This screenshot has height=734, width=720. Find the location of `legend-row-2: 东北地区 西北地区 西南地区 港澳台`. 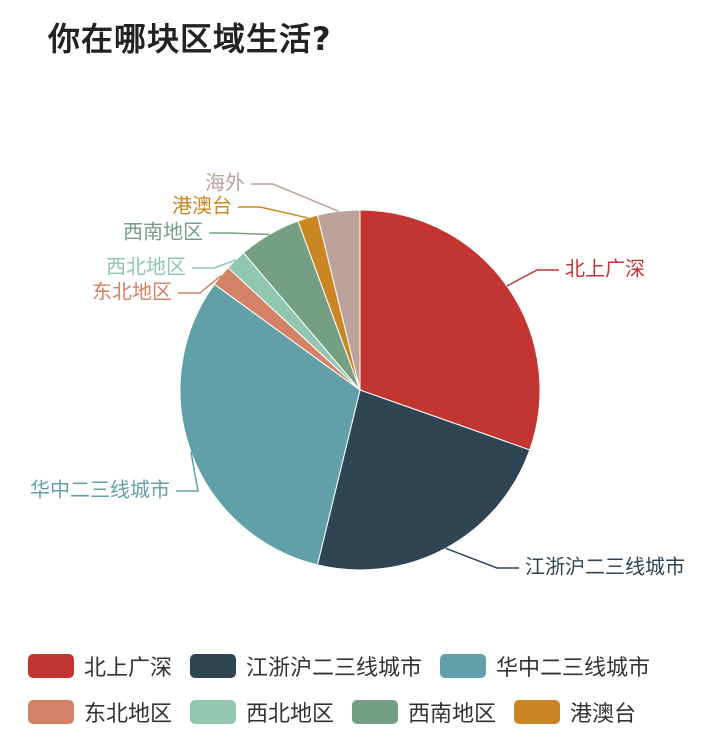

legend-row-2: 东北地区 西北地区 西南地区 港澳台 is located at coordinates (341, 712).